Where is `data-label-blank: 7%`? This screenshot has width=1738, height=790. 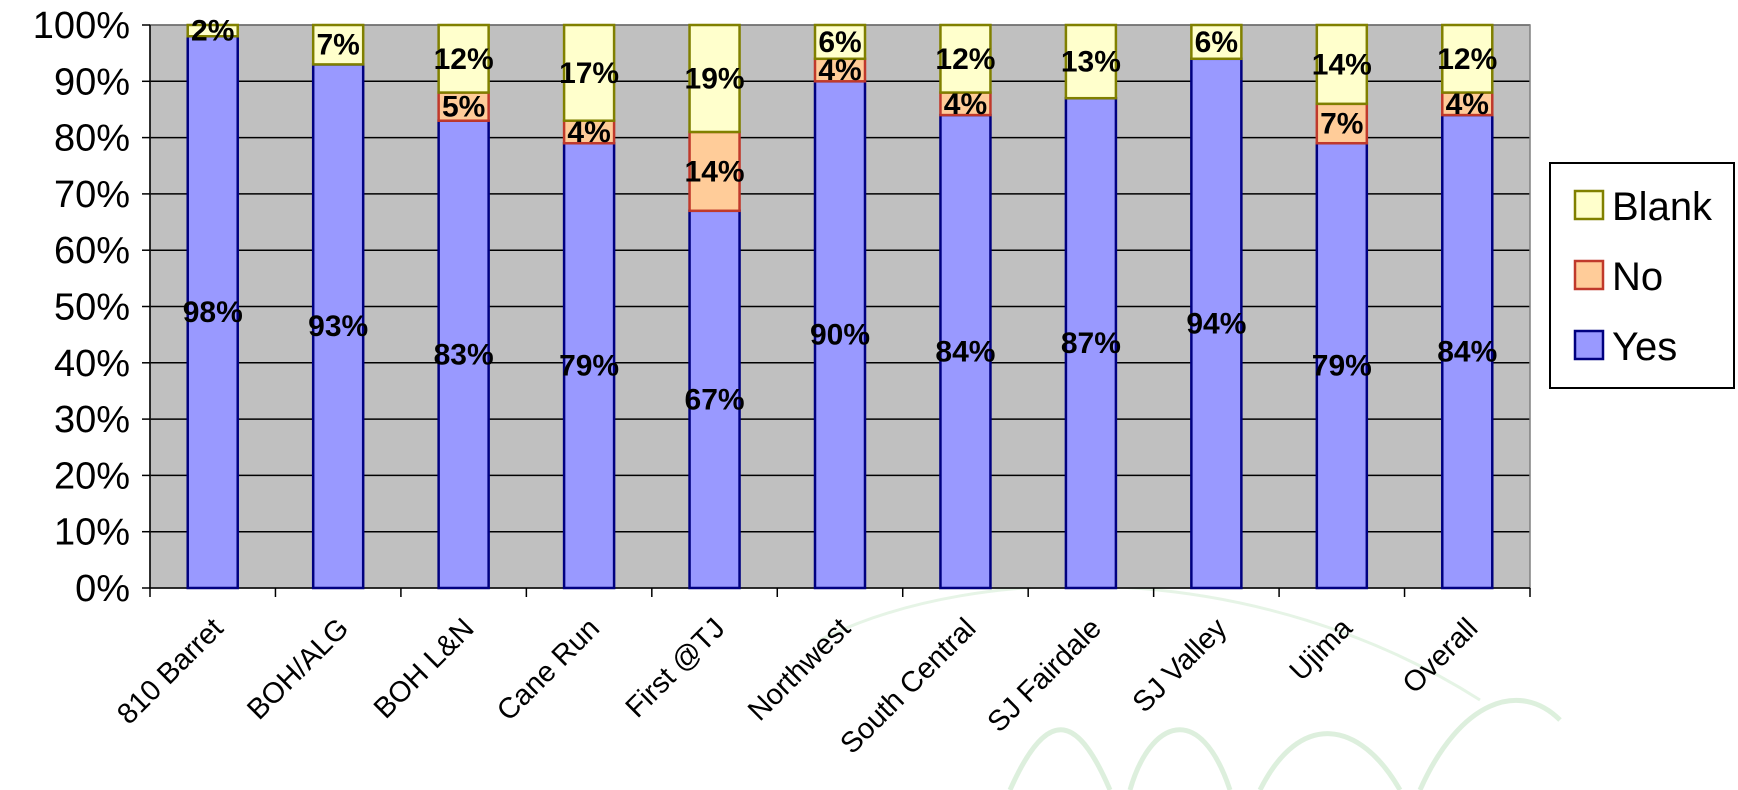 data-label-blank: 7% is located at coordinates (338, 45).